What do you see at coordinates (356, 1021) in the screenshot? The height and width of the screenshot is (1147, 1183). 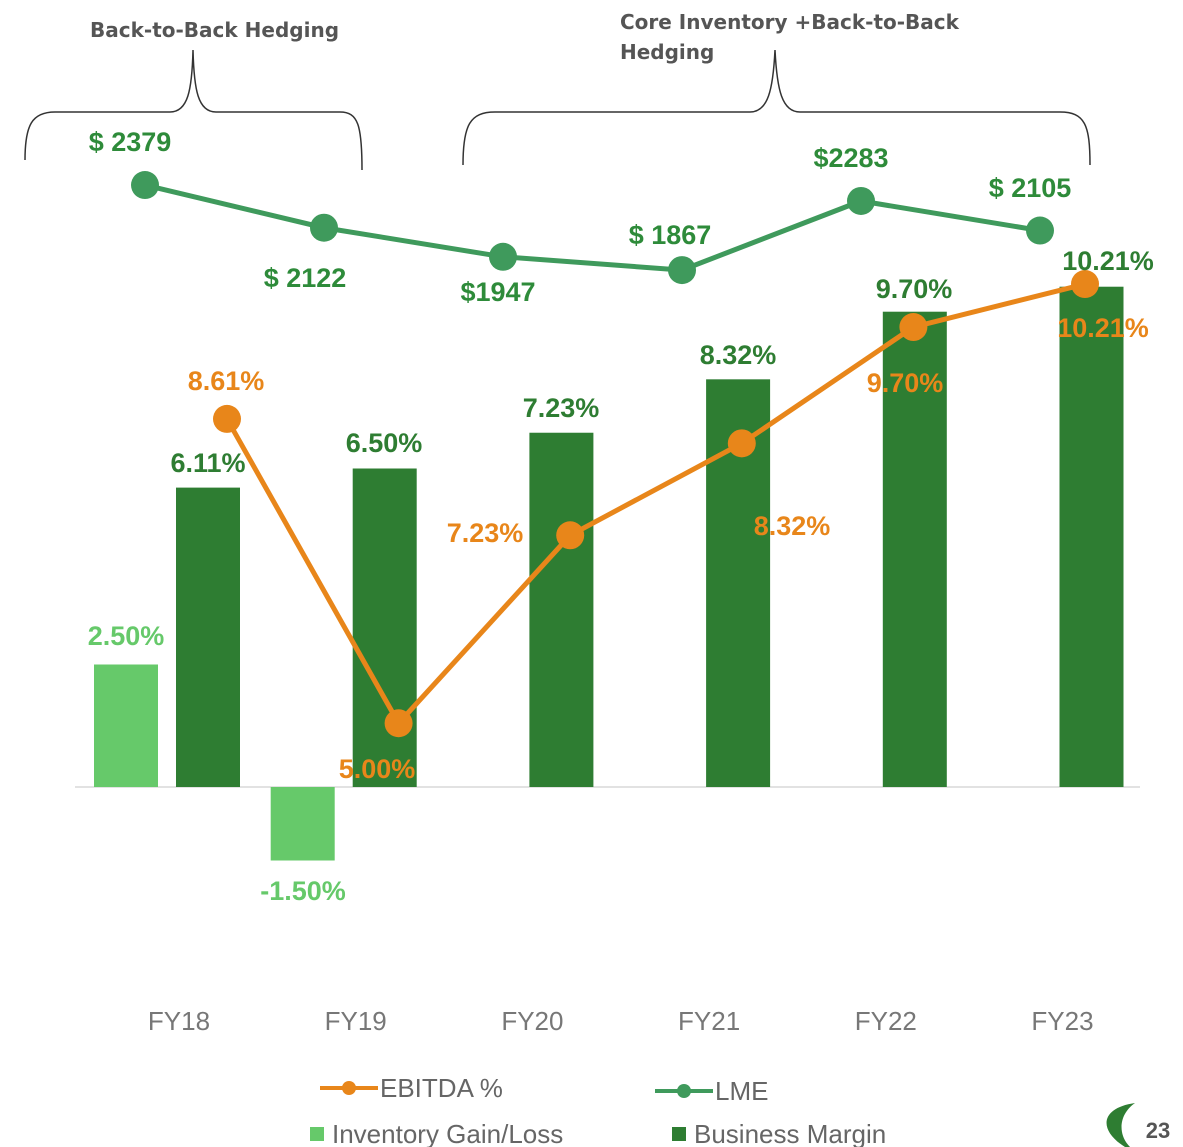 I see `x-tick-label: FY19` at bounding box center [356, 1021].